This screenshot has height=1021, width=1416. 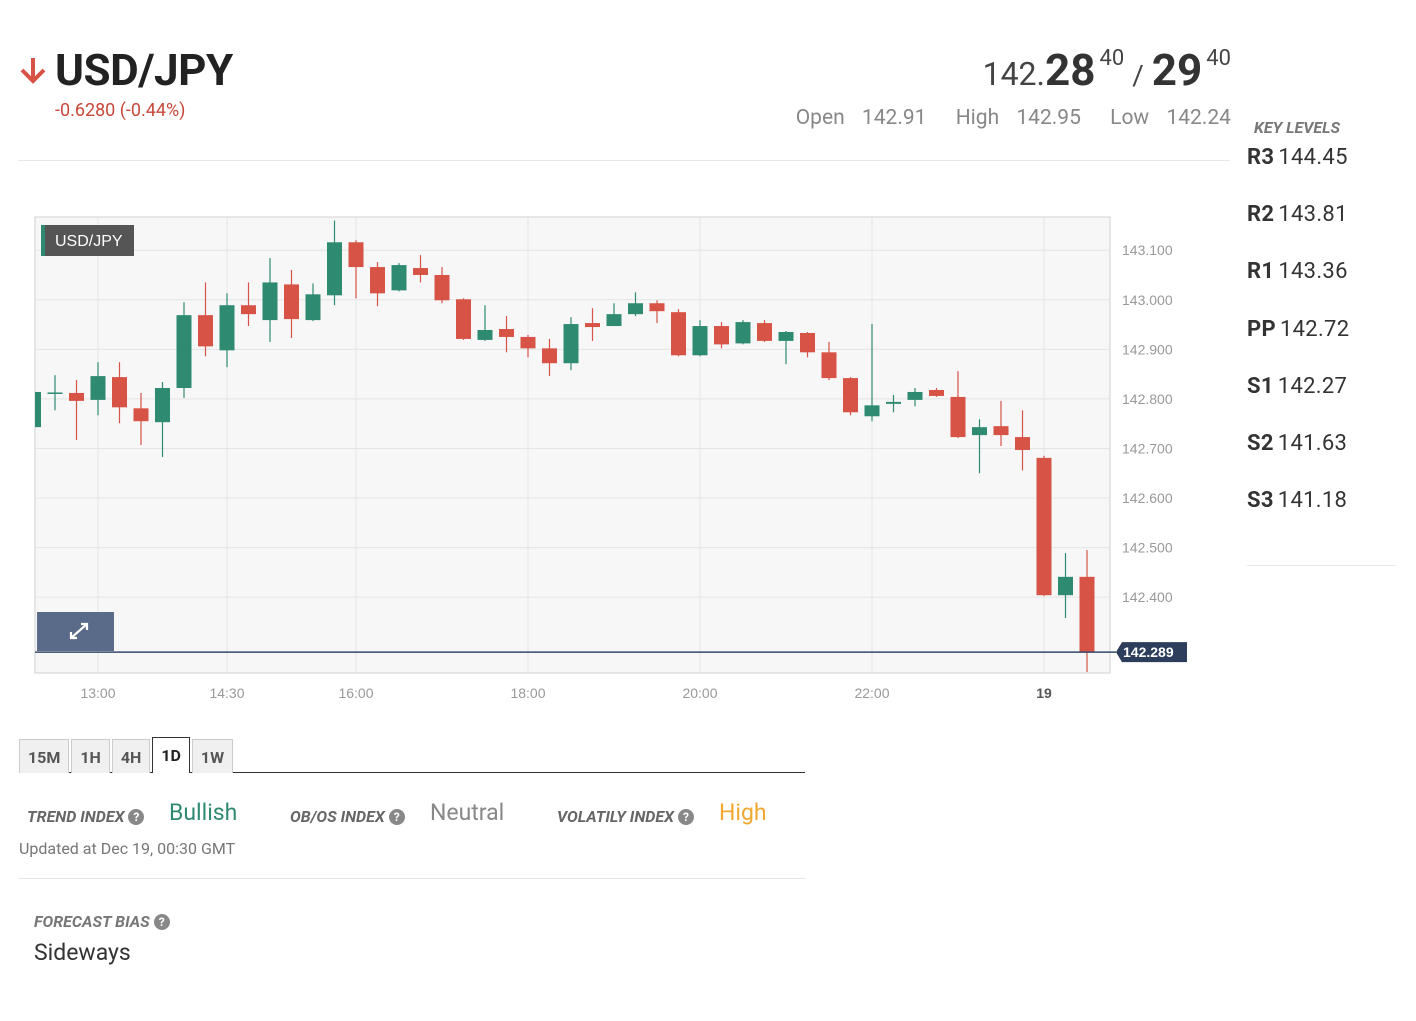 What do you see at coordinates (1261, 215) in the screenshot?
I see `level-name: R2` at bounding box center [1261, 215].